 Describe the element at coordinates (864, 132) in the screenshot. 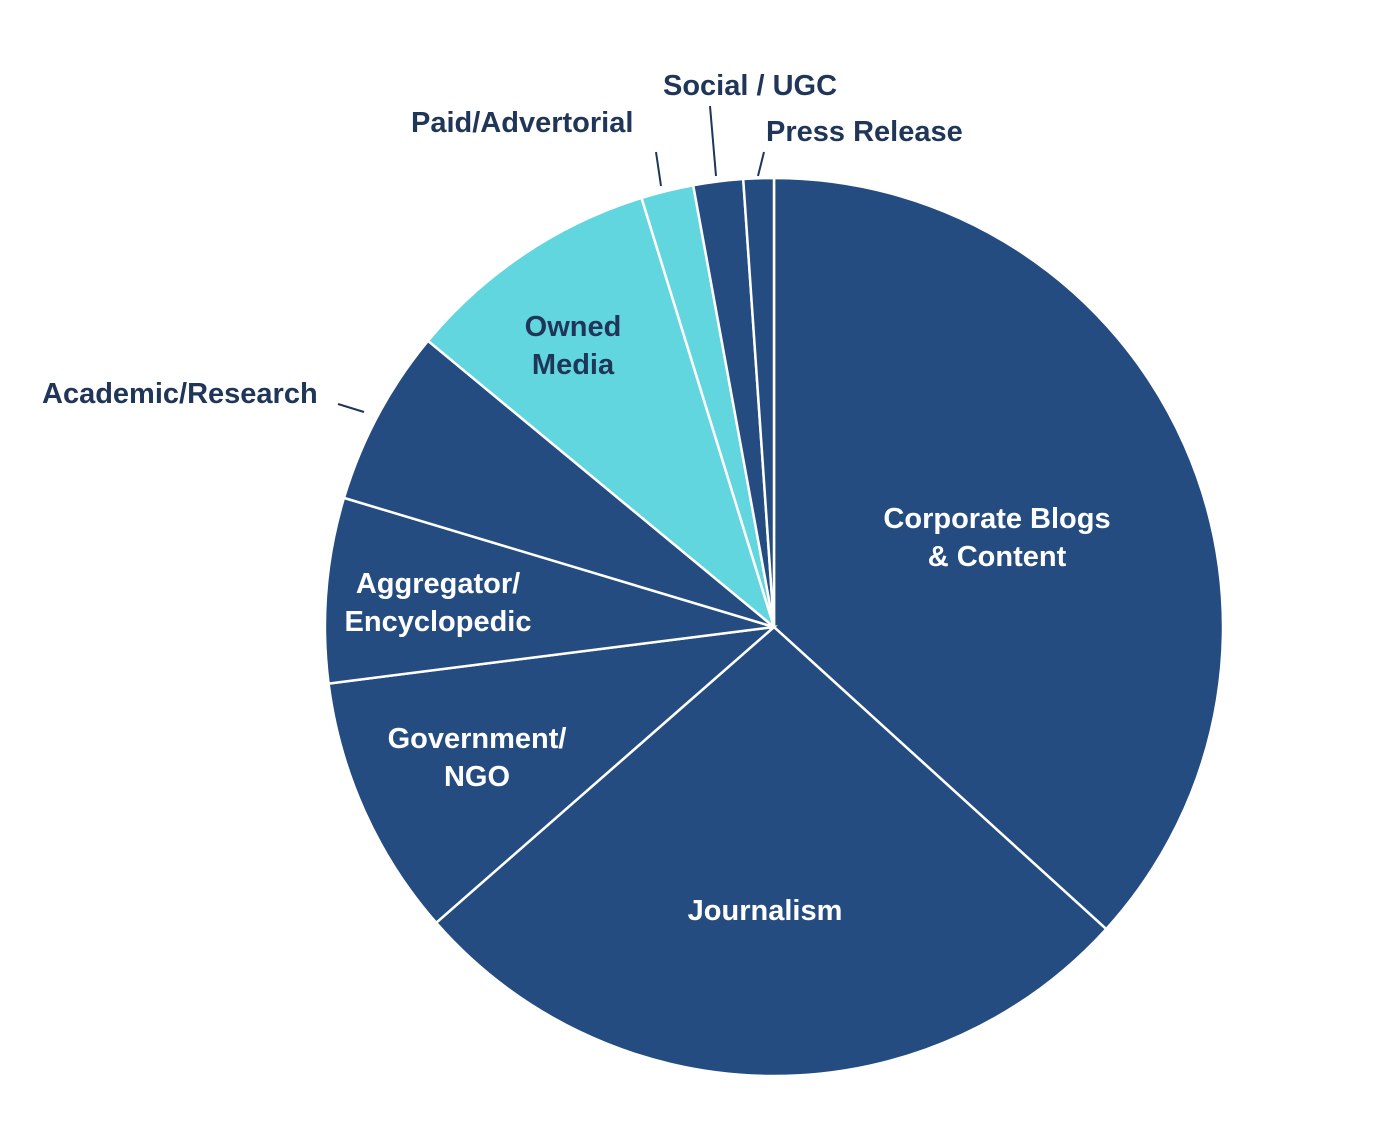

I see `slice-label-8: Press Release` at that location.